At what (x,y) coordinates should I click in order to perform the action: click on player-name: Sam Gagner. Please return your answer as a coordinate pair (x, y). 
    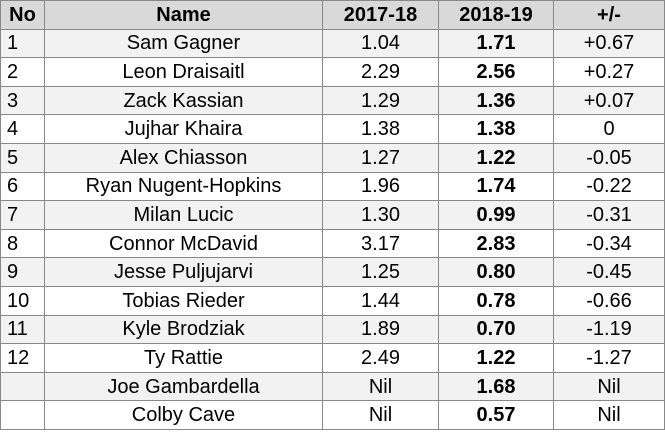
    Looking at the image, I should click on (183, 43).